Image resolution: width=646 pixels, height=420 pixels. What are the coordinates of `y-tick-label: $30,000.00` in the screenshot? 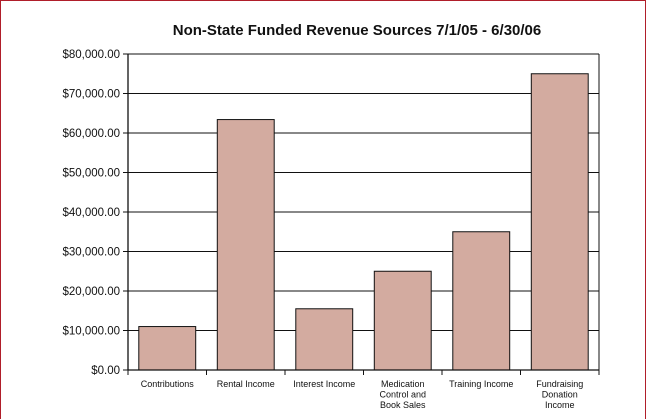 It's located at (91, 253).